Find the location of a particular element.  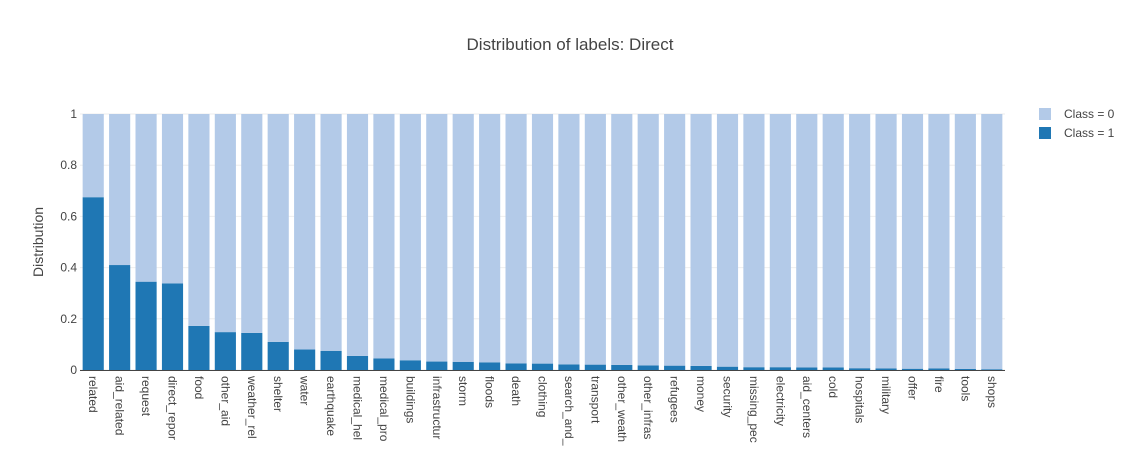

bar-class1-shops is located at coordinates (992, 369).